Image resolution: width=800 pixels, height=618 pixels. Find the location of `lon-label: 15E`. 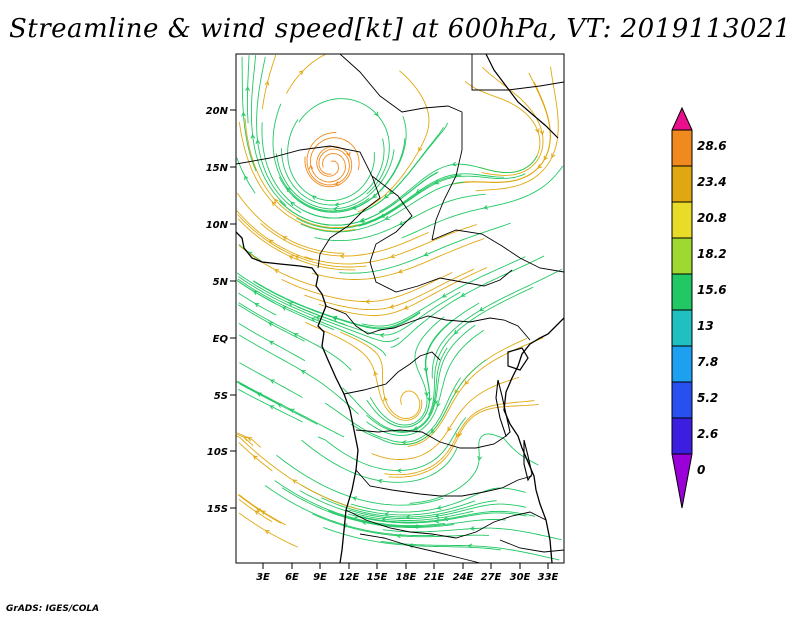

lon-label: 15E is located at coordinates (377, 577).